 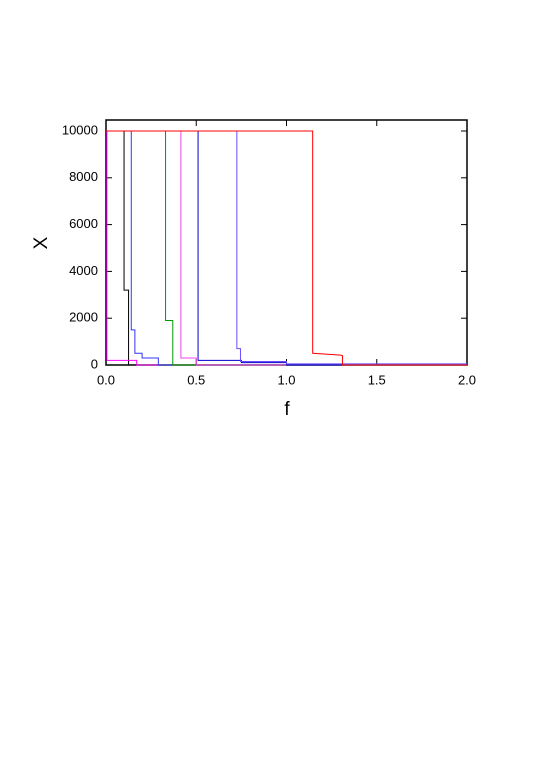 I want to click on y-tick-label: 6000, so click(x=83, y=223).